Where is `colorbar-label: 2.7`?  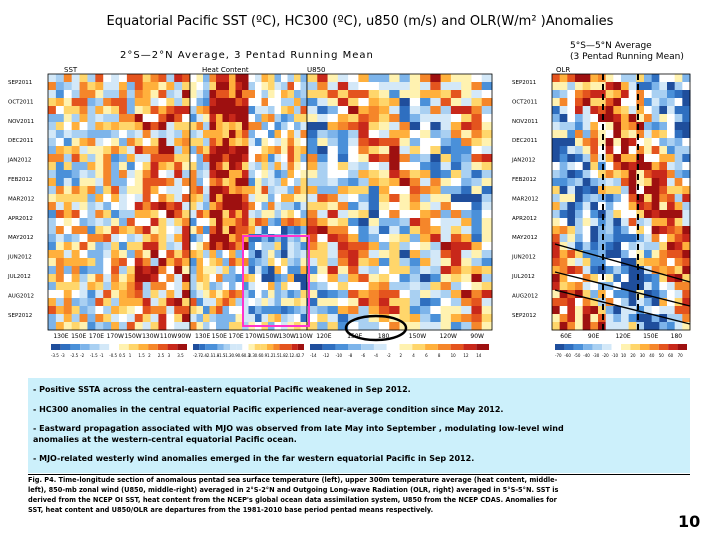 colorbar-label: 2.7 is located at coordinates (301, 355).